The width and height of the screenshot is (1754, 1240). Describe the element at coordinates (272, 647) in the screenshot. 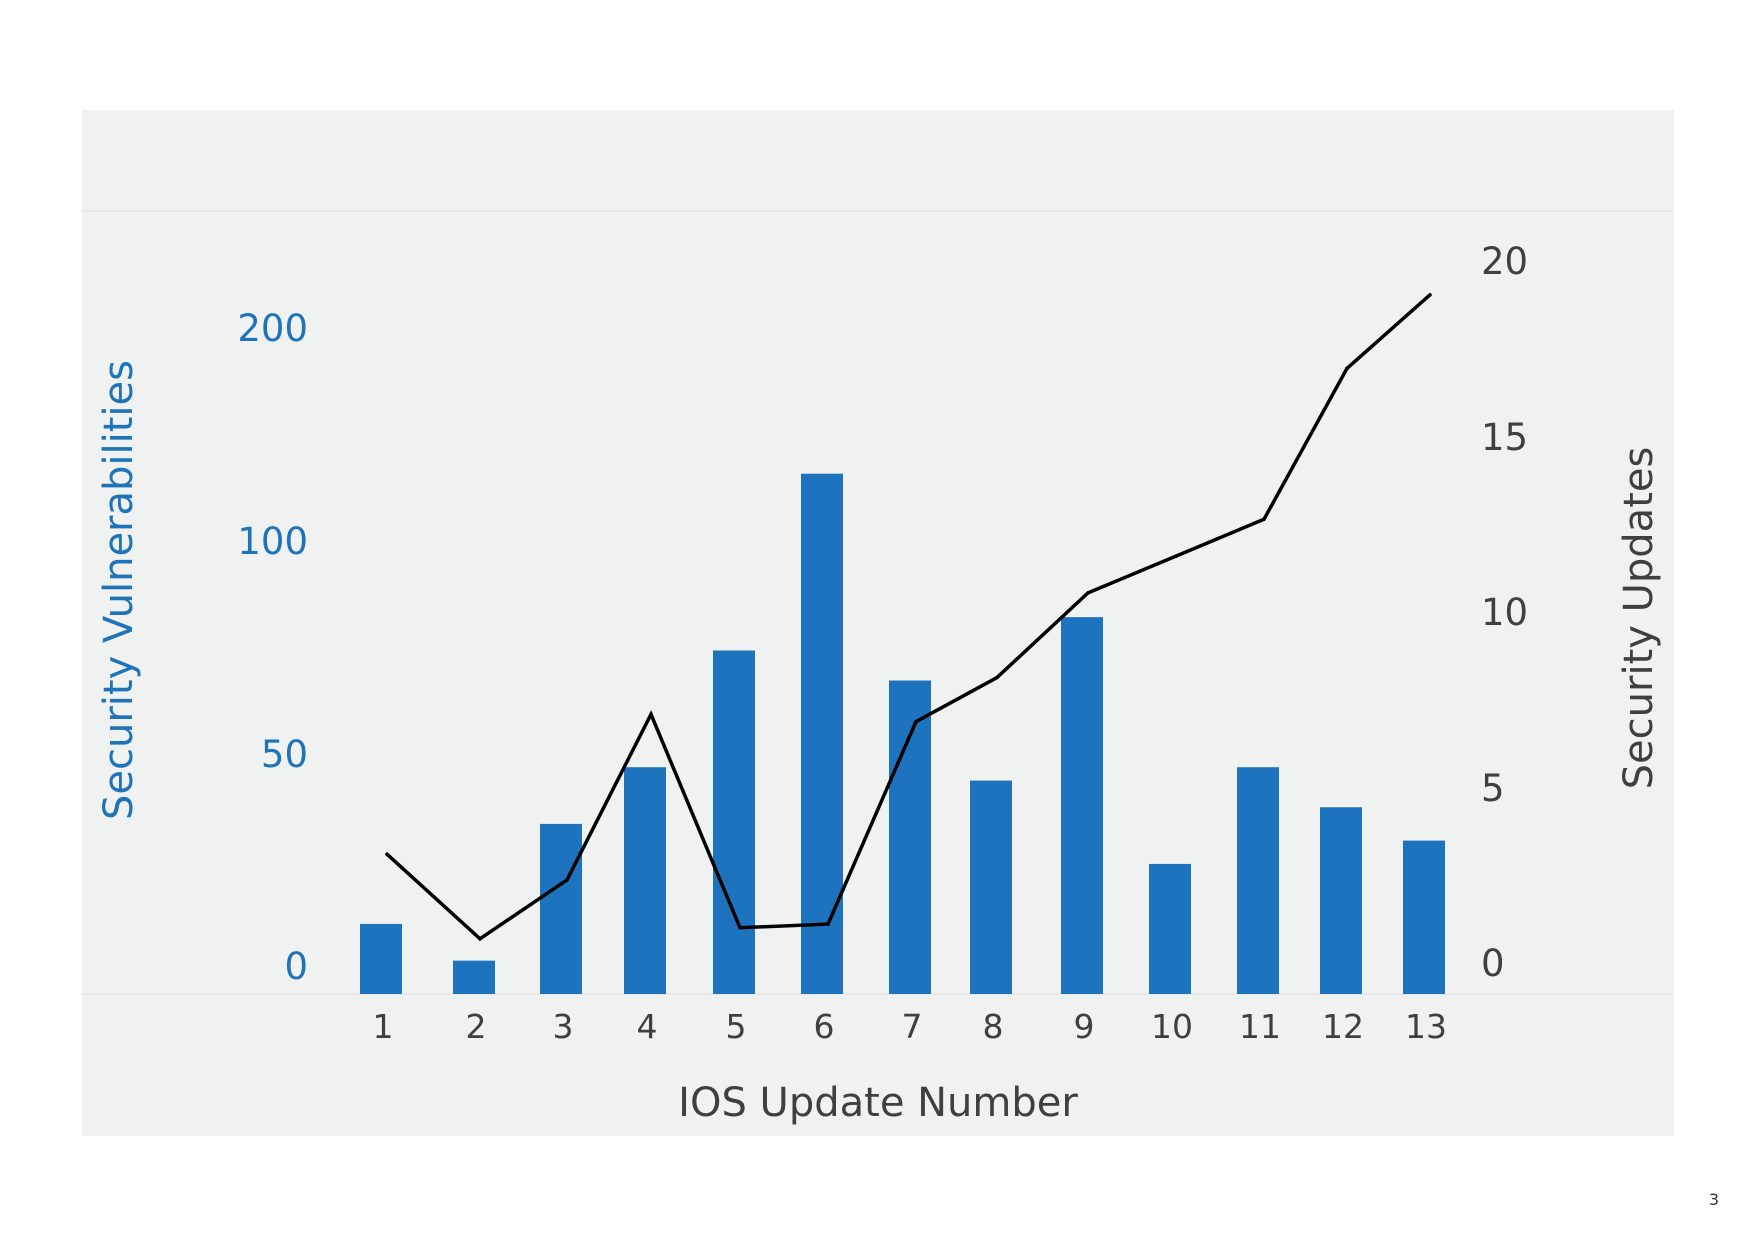

I see `left-tick-labels: 0 50 100 200` at that location.